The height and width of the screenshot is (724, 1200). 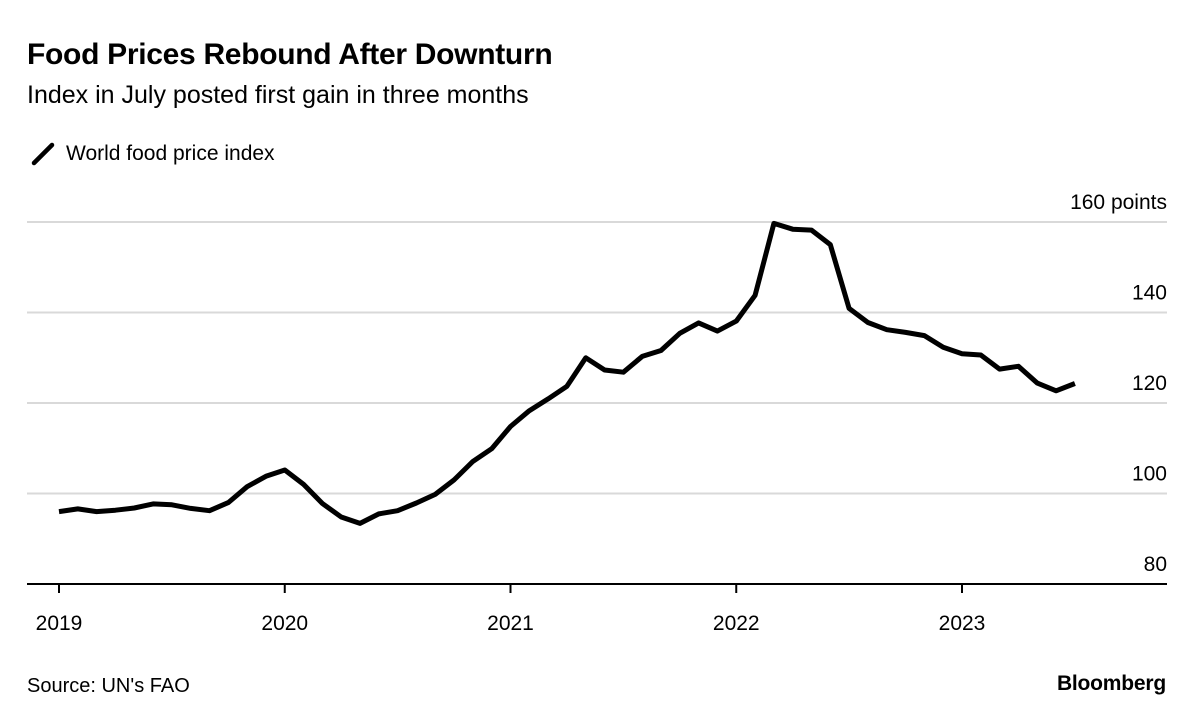 I want to click on x-axis-labels: 2019 2020 2021 2022 2023, so click(x=511, y=623).